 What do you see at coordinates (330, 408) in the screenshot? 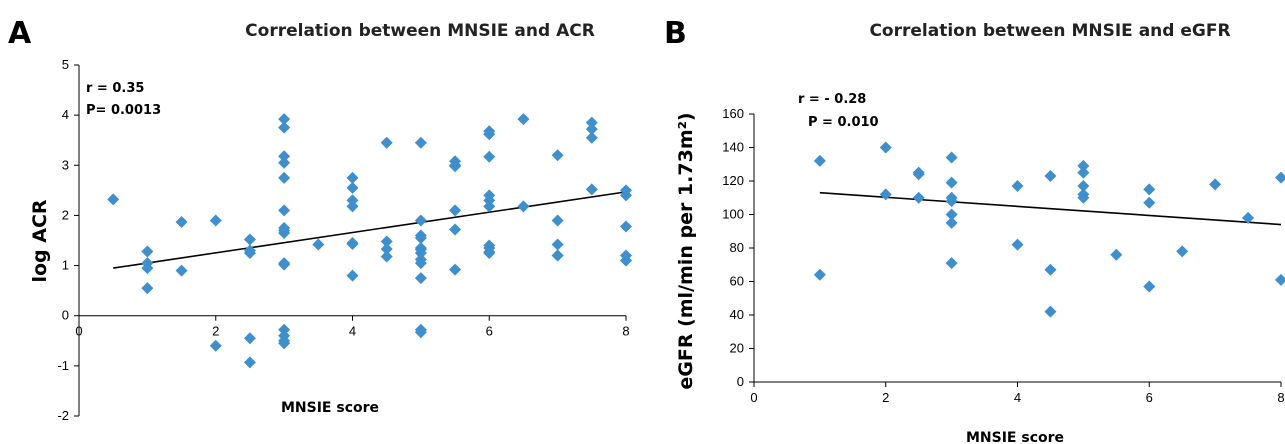
I see `panel-a-x-axis-label: MNSIE score` at bounding box center [330, 408].